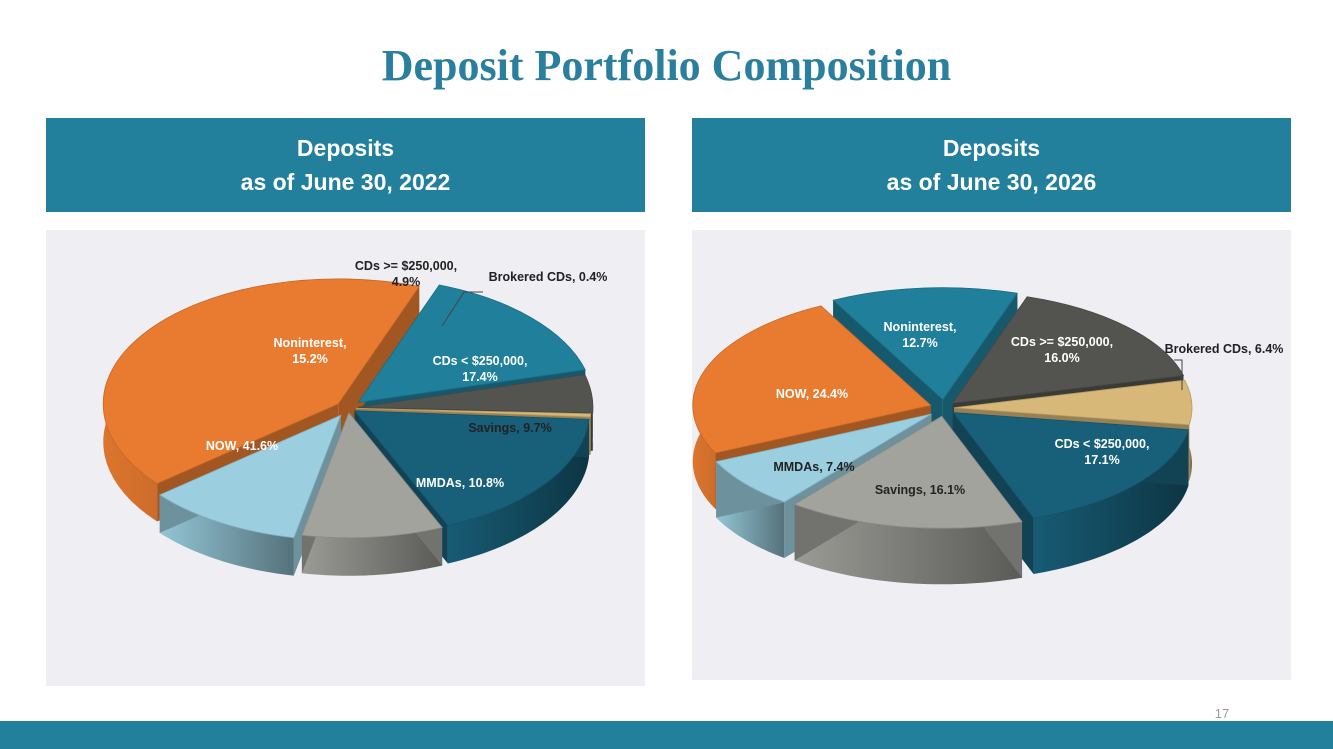 Image resolution: width=1333 pixels, height=749 pixels. I want to click on data-label-mmdas: MMDAs, 7.4%, so click(813, 467).